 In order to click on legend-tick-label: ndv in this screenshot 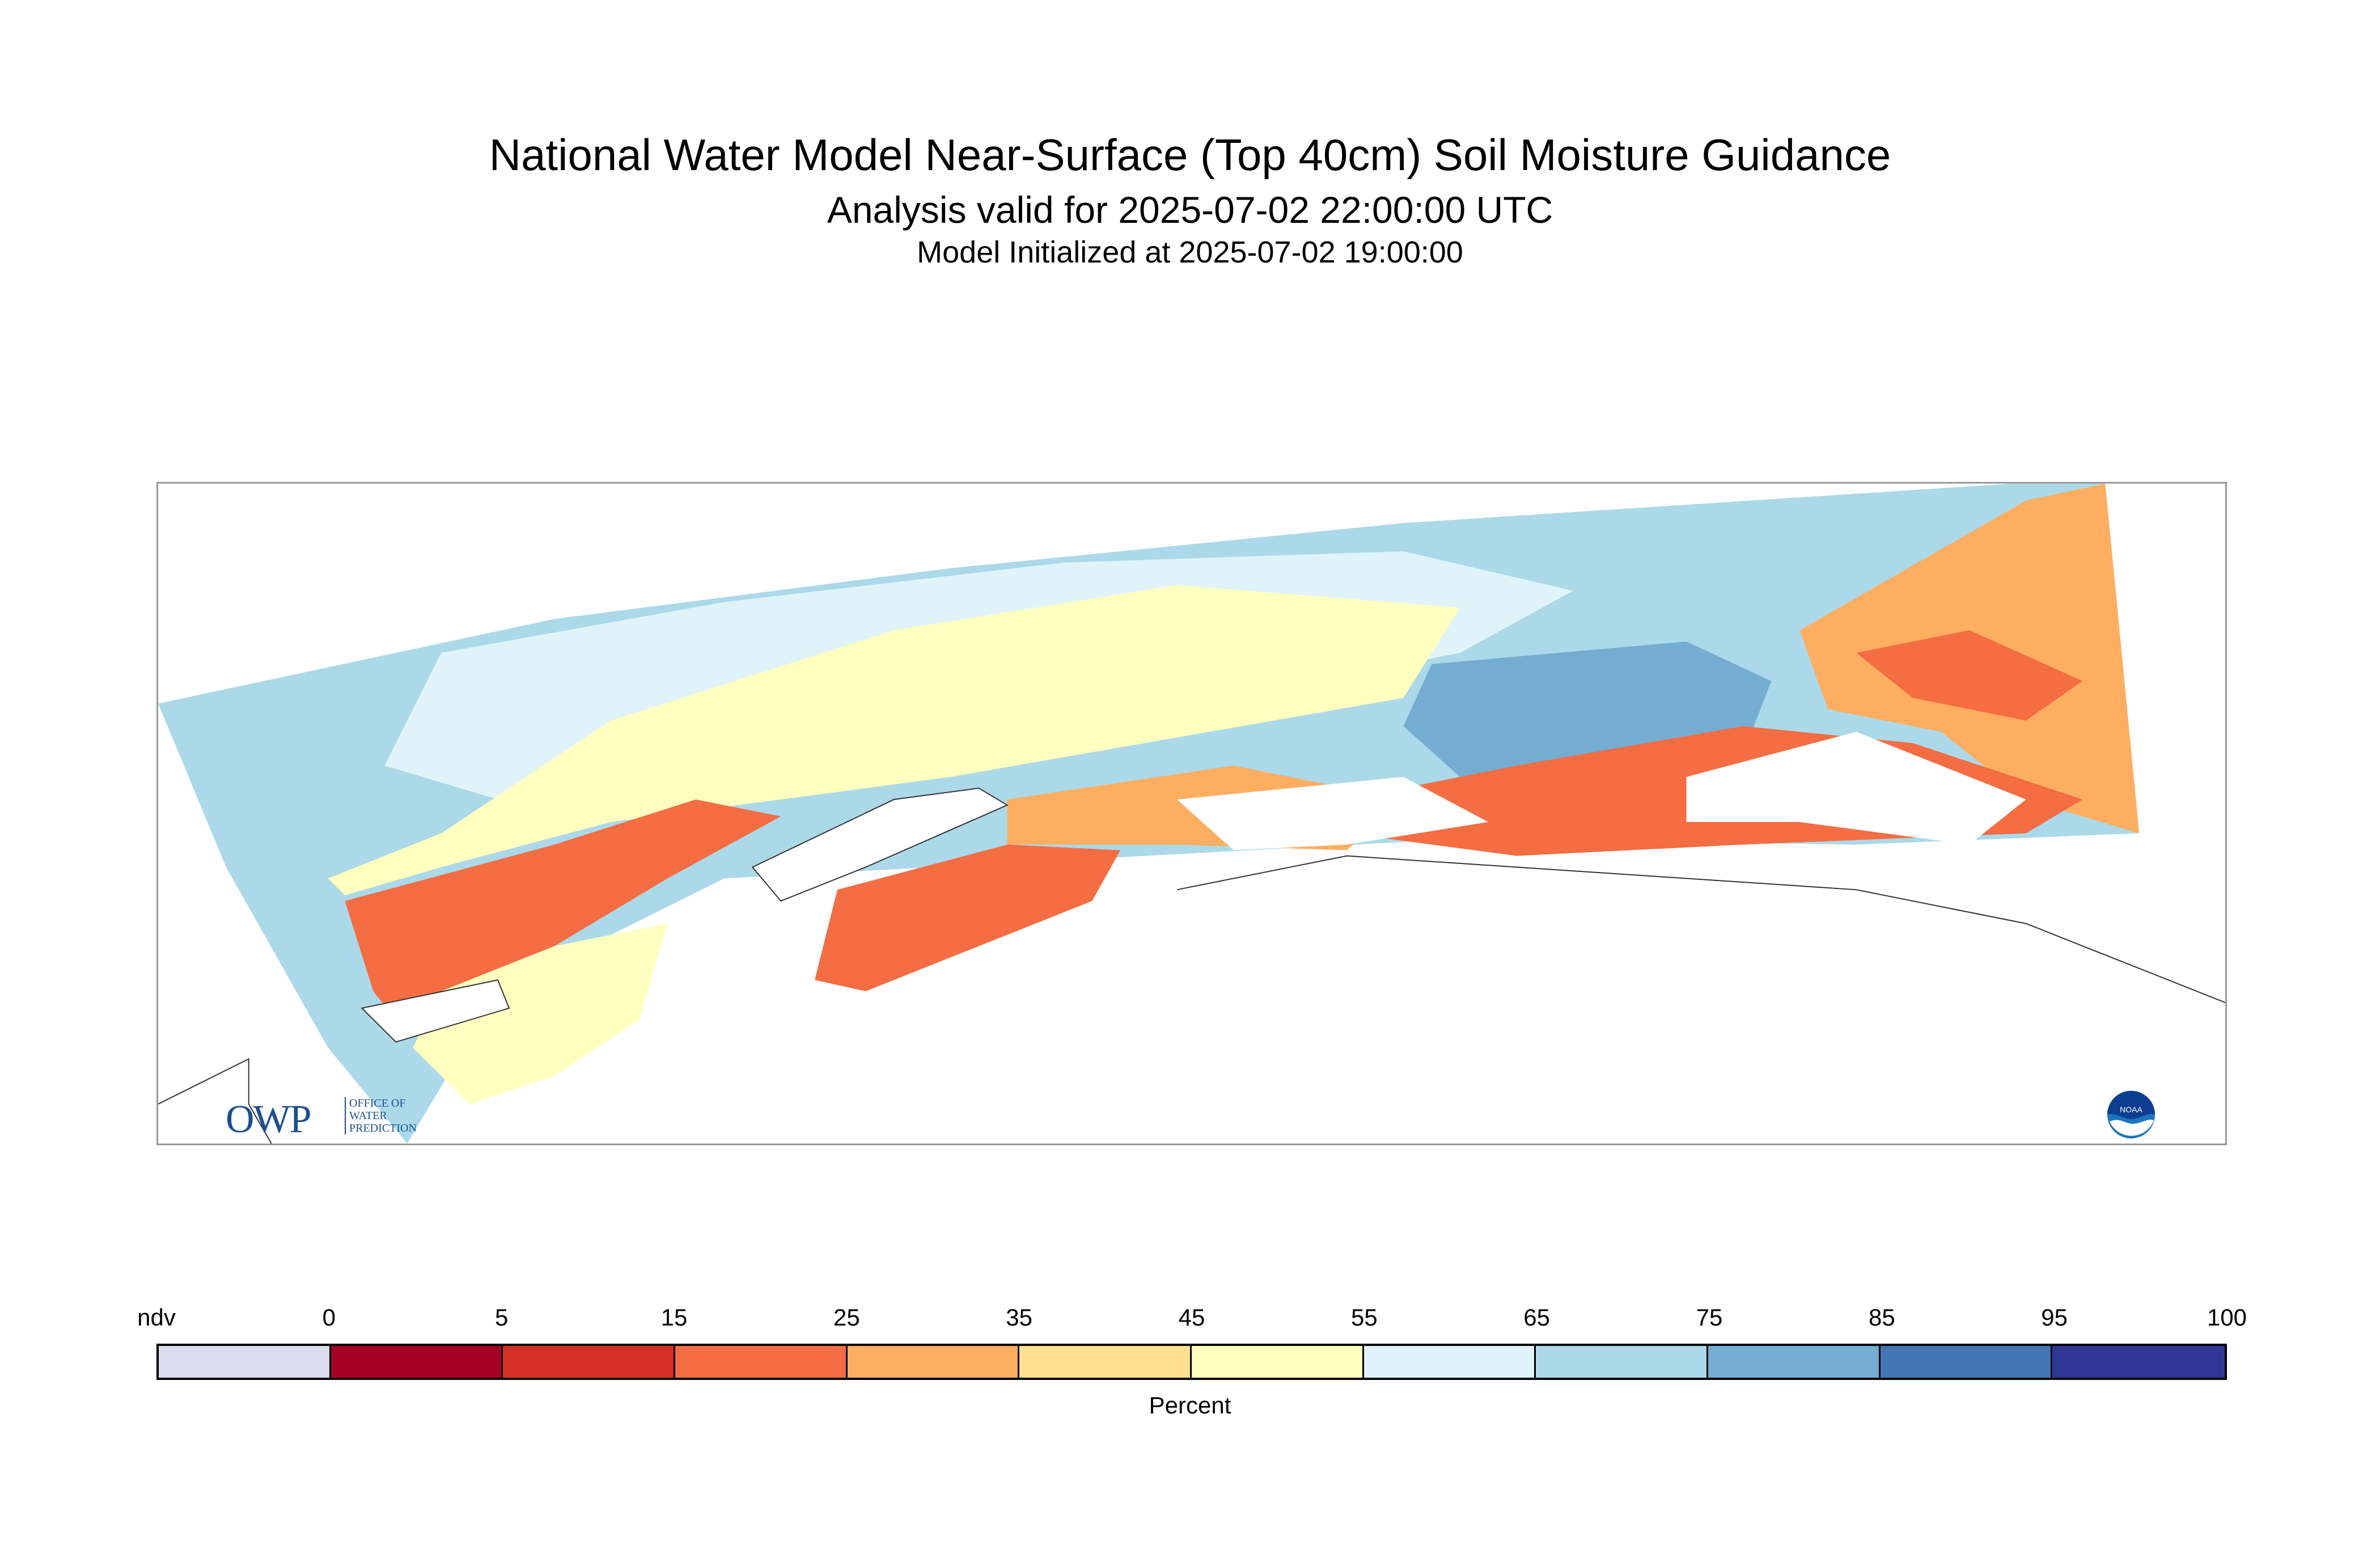, I will do `click(157, 1317)`.